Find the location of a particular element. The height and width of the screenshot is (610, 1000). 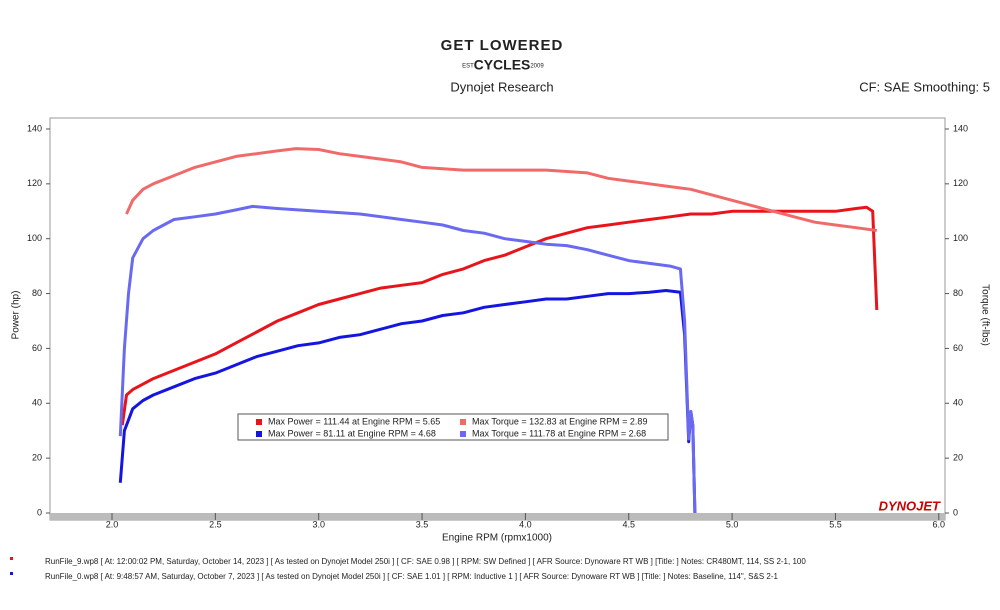

x-tick-label: 4.0 is located at coordinates (525, 524).